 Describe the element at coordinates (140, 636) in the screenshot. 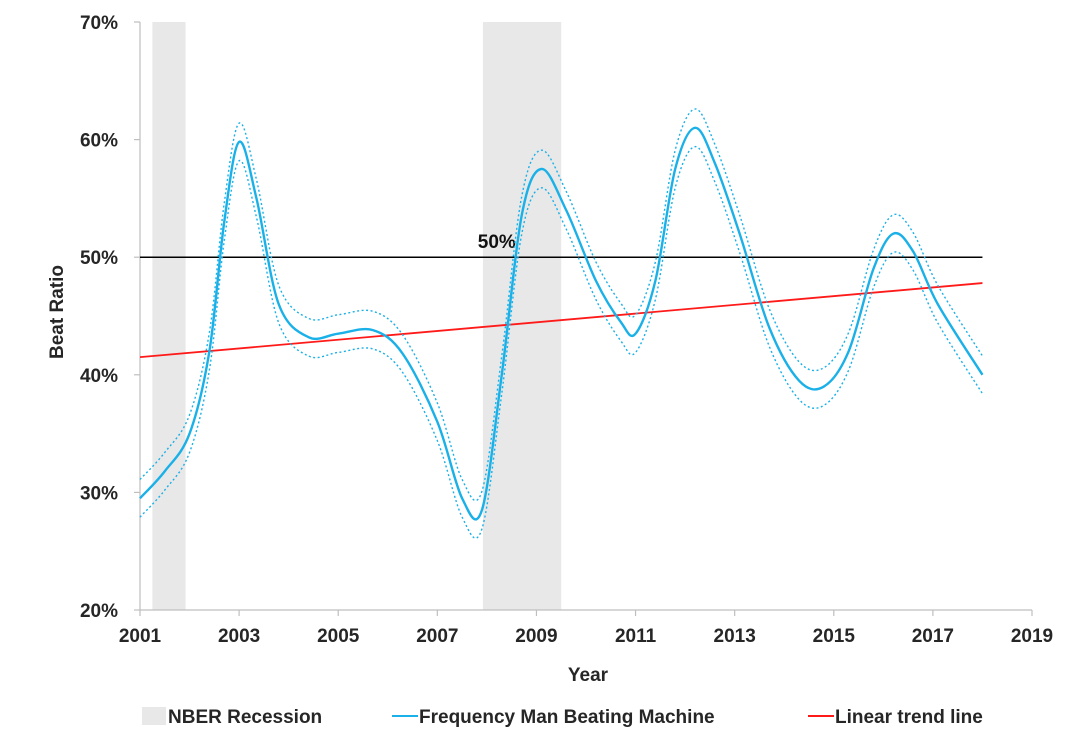

I see `x-tick-label-2001: 2001` at that location.